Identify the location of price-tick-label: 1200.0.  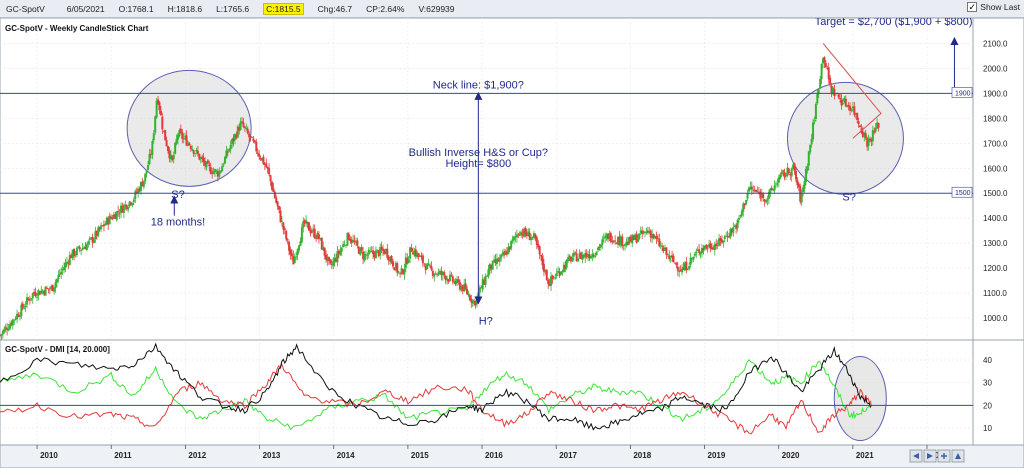
(995, 268).